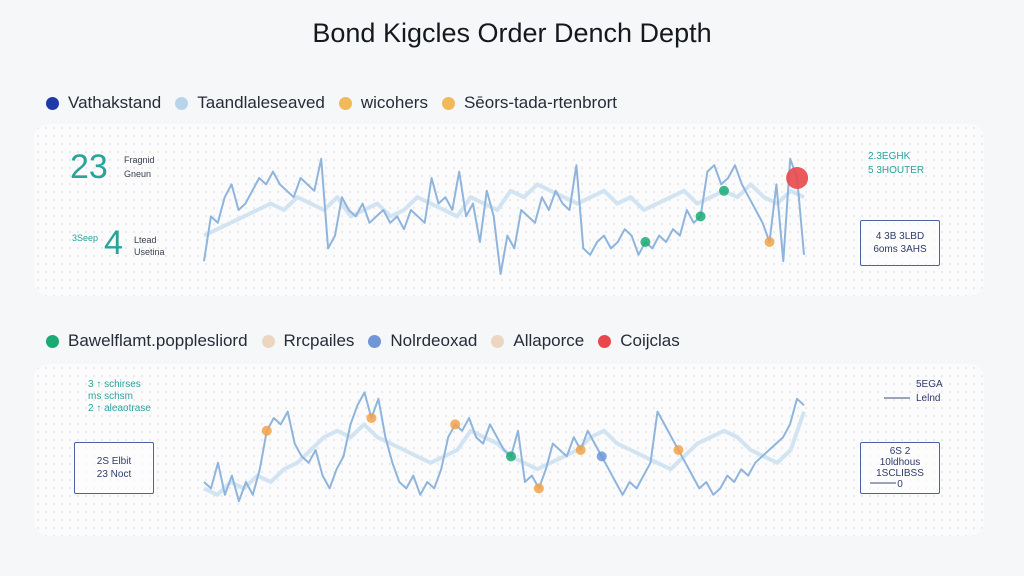 The height and width of the screenshot is (576, 1024). I want to click on corner-label: 2.3EGHK, so click(889, 156).